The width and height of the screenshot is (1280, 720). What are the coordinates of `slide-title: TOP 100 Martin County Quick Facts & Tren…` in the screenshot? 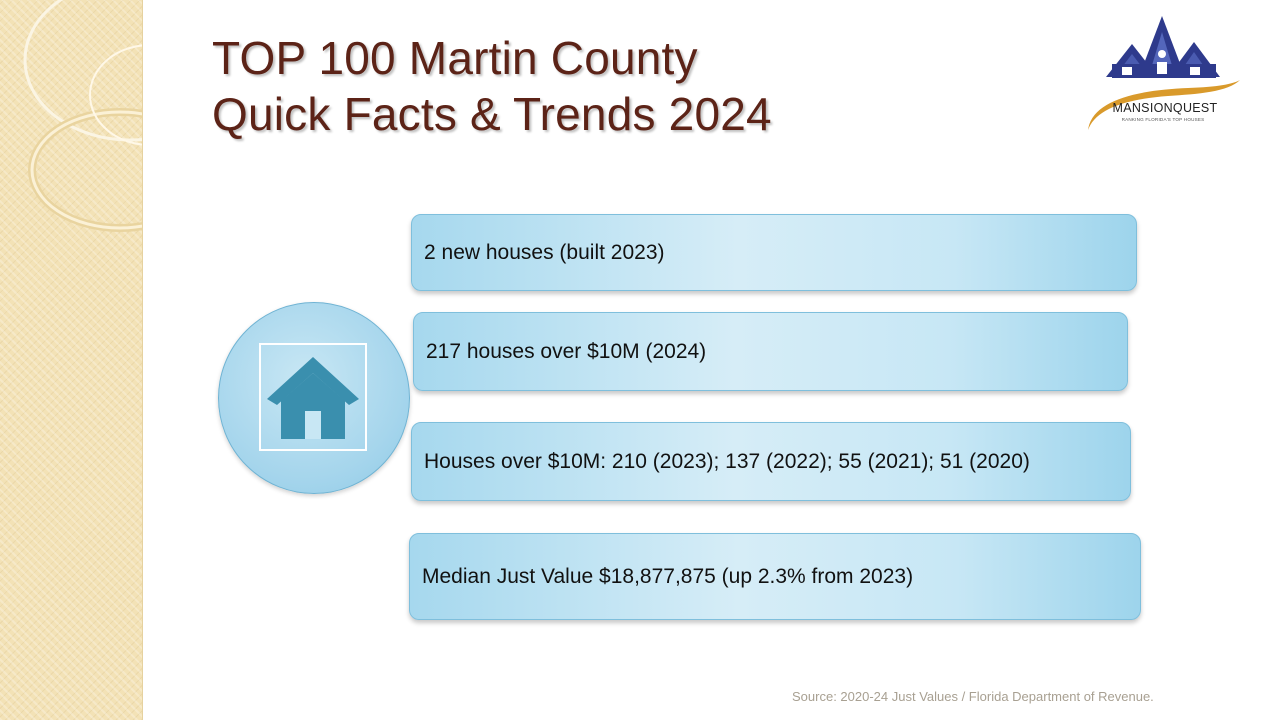 It's located at (492, 86).